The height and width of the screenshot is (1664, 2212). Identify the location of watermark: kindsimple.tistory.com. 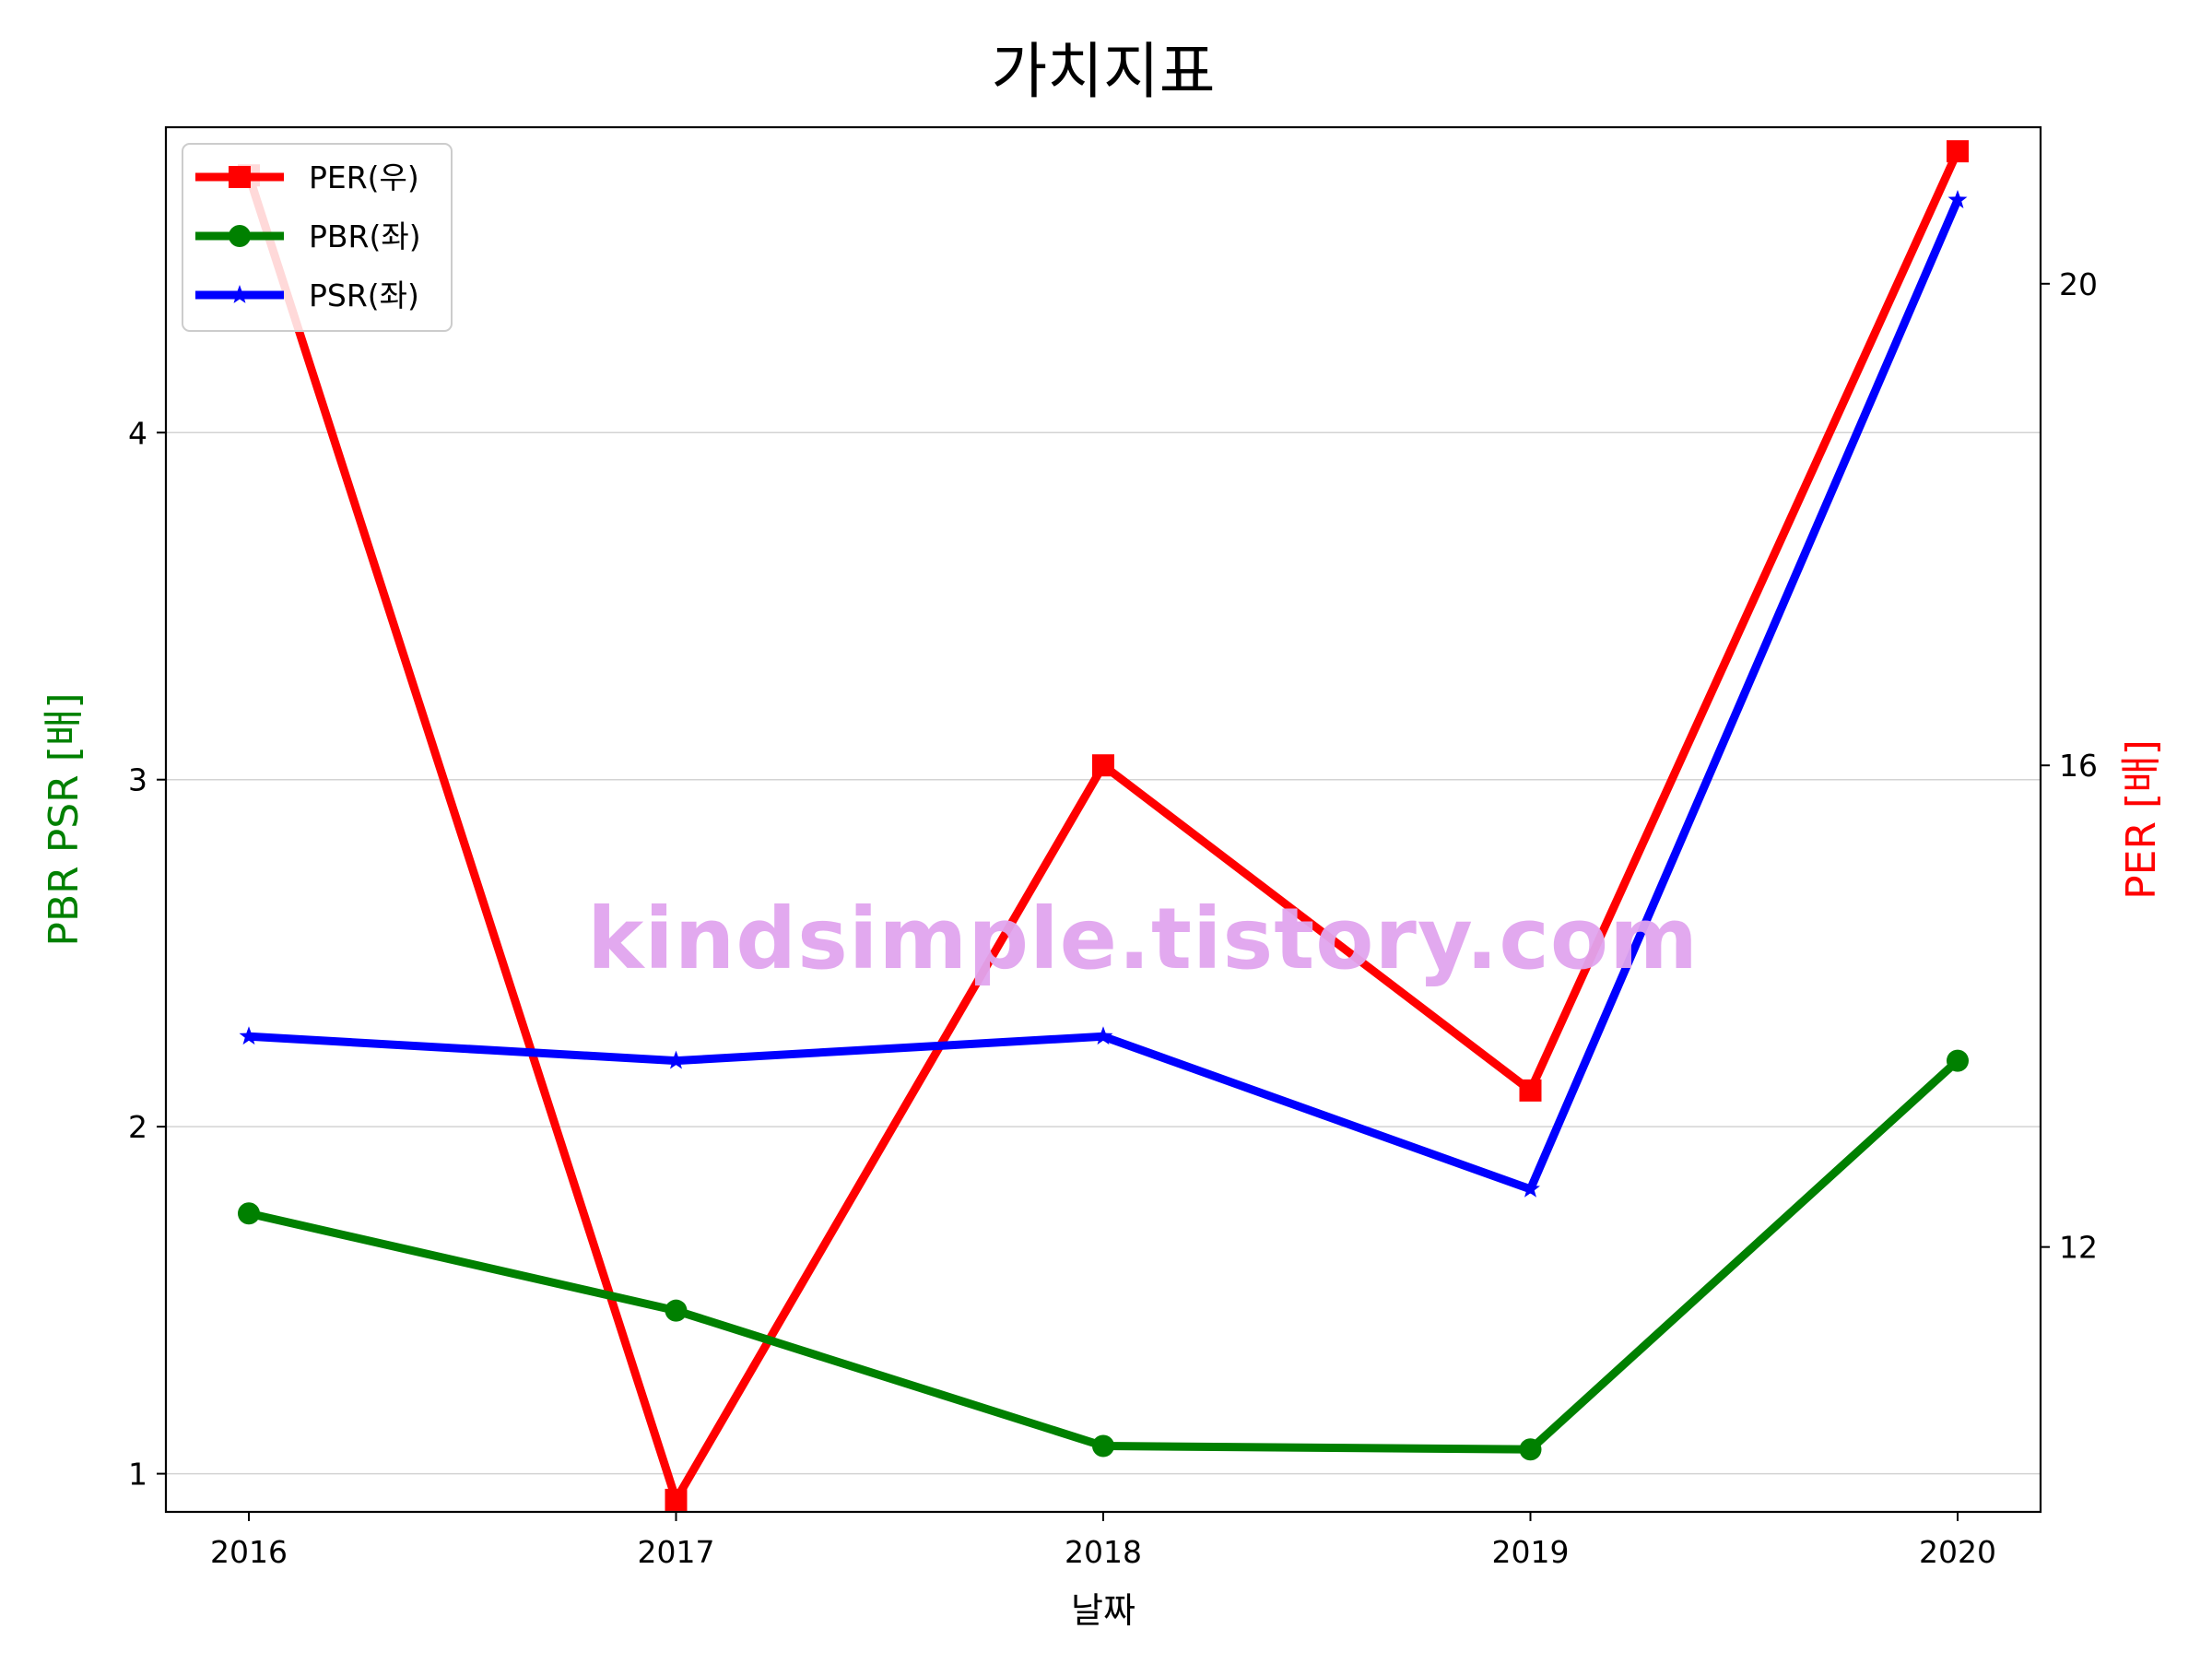
(1143, 939).